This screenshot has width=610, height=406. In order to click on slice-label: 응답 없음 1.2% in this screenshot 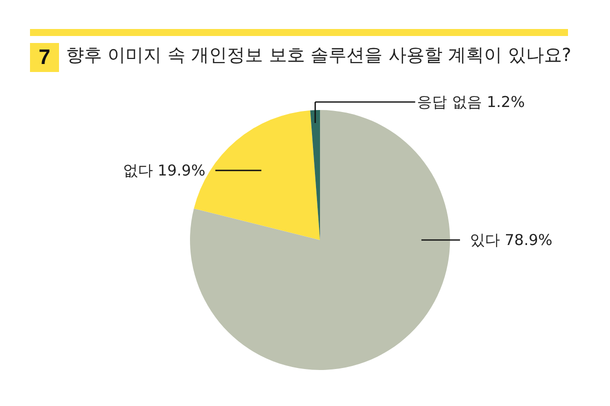, I will do `click(471, 102)`.